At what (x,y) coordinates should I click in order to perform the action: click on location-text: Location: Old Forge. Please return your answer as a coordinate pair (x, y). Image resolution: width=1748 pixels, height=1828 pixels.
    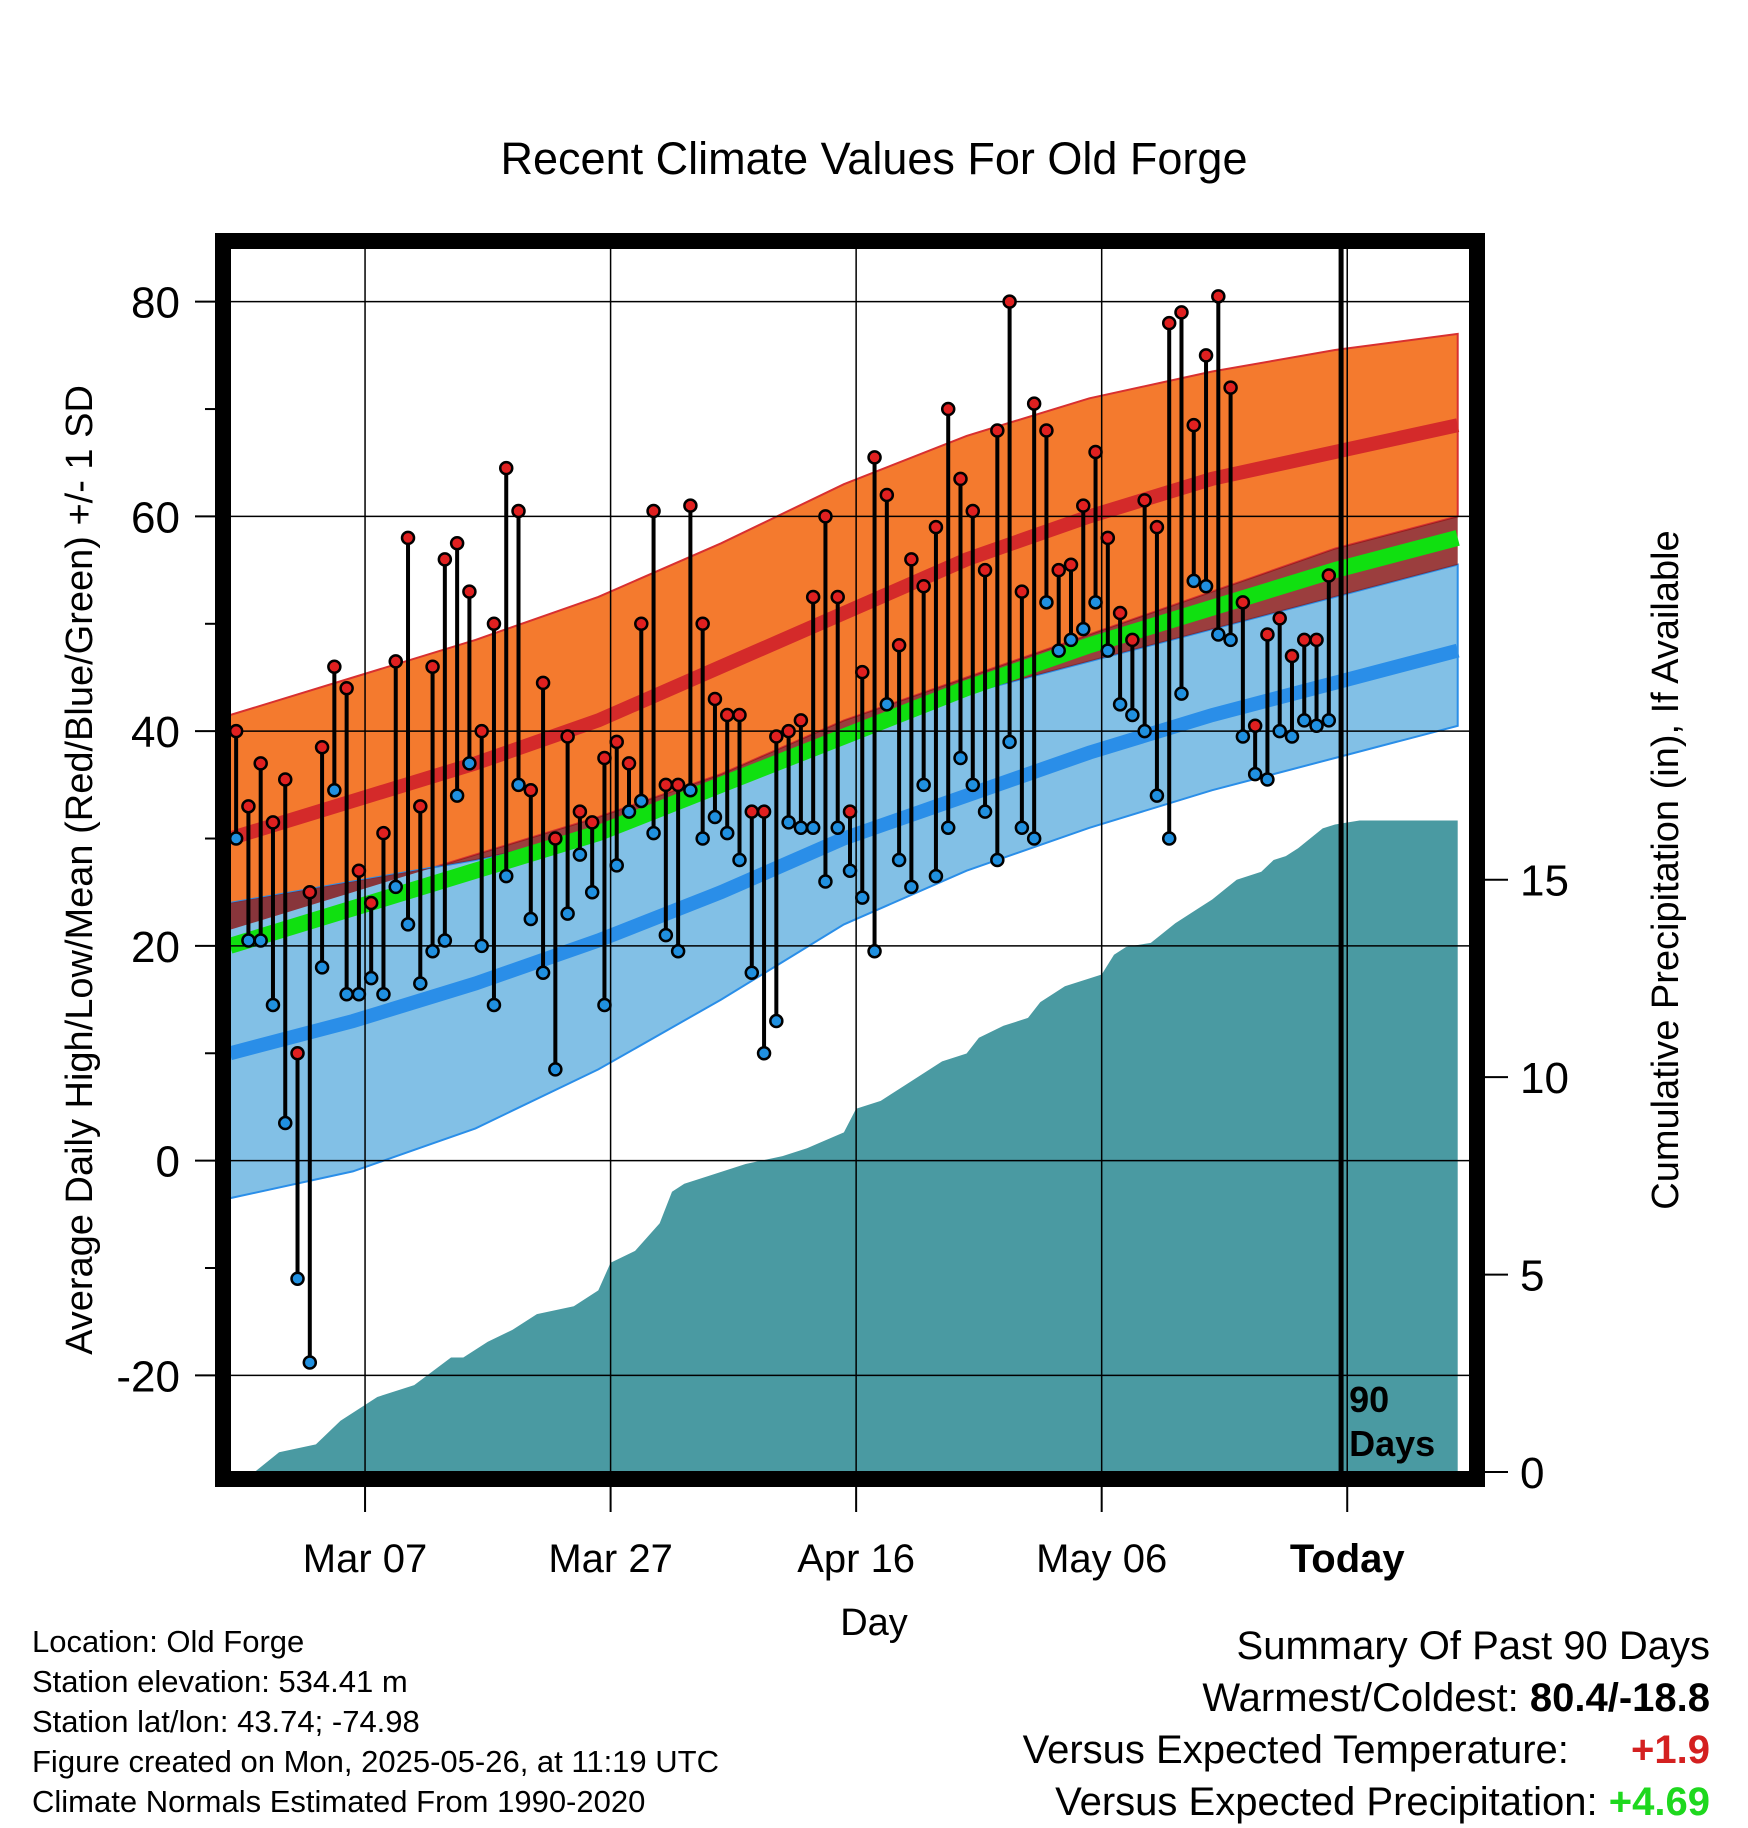
    Looking at the image, I should click on (168, 1641).